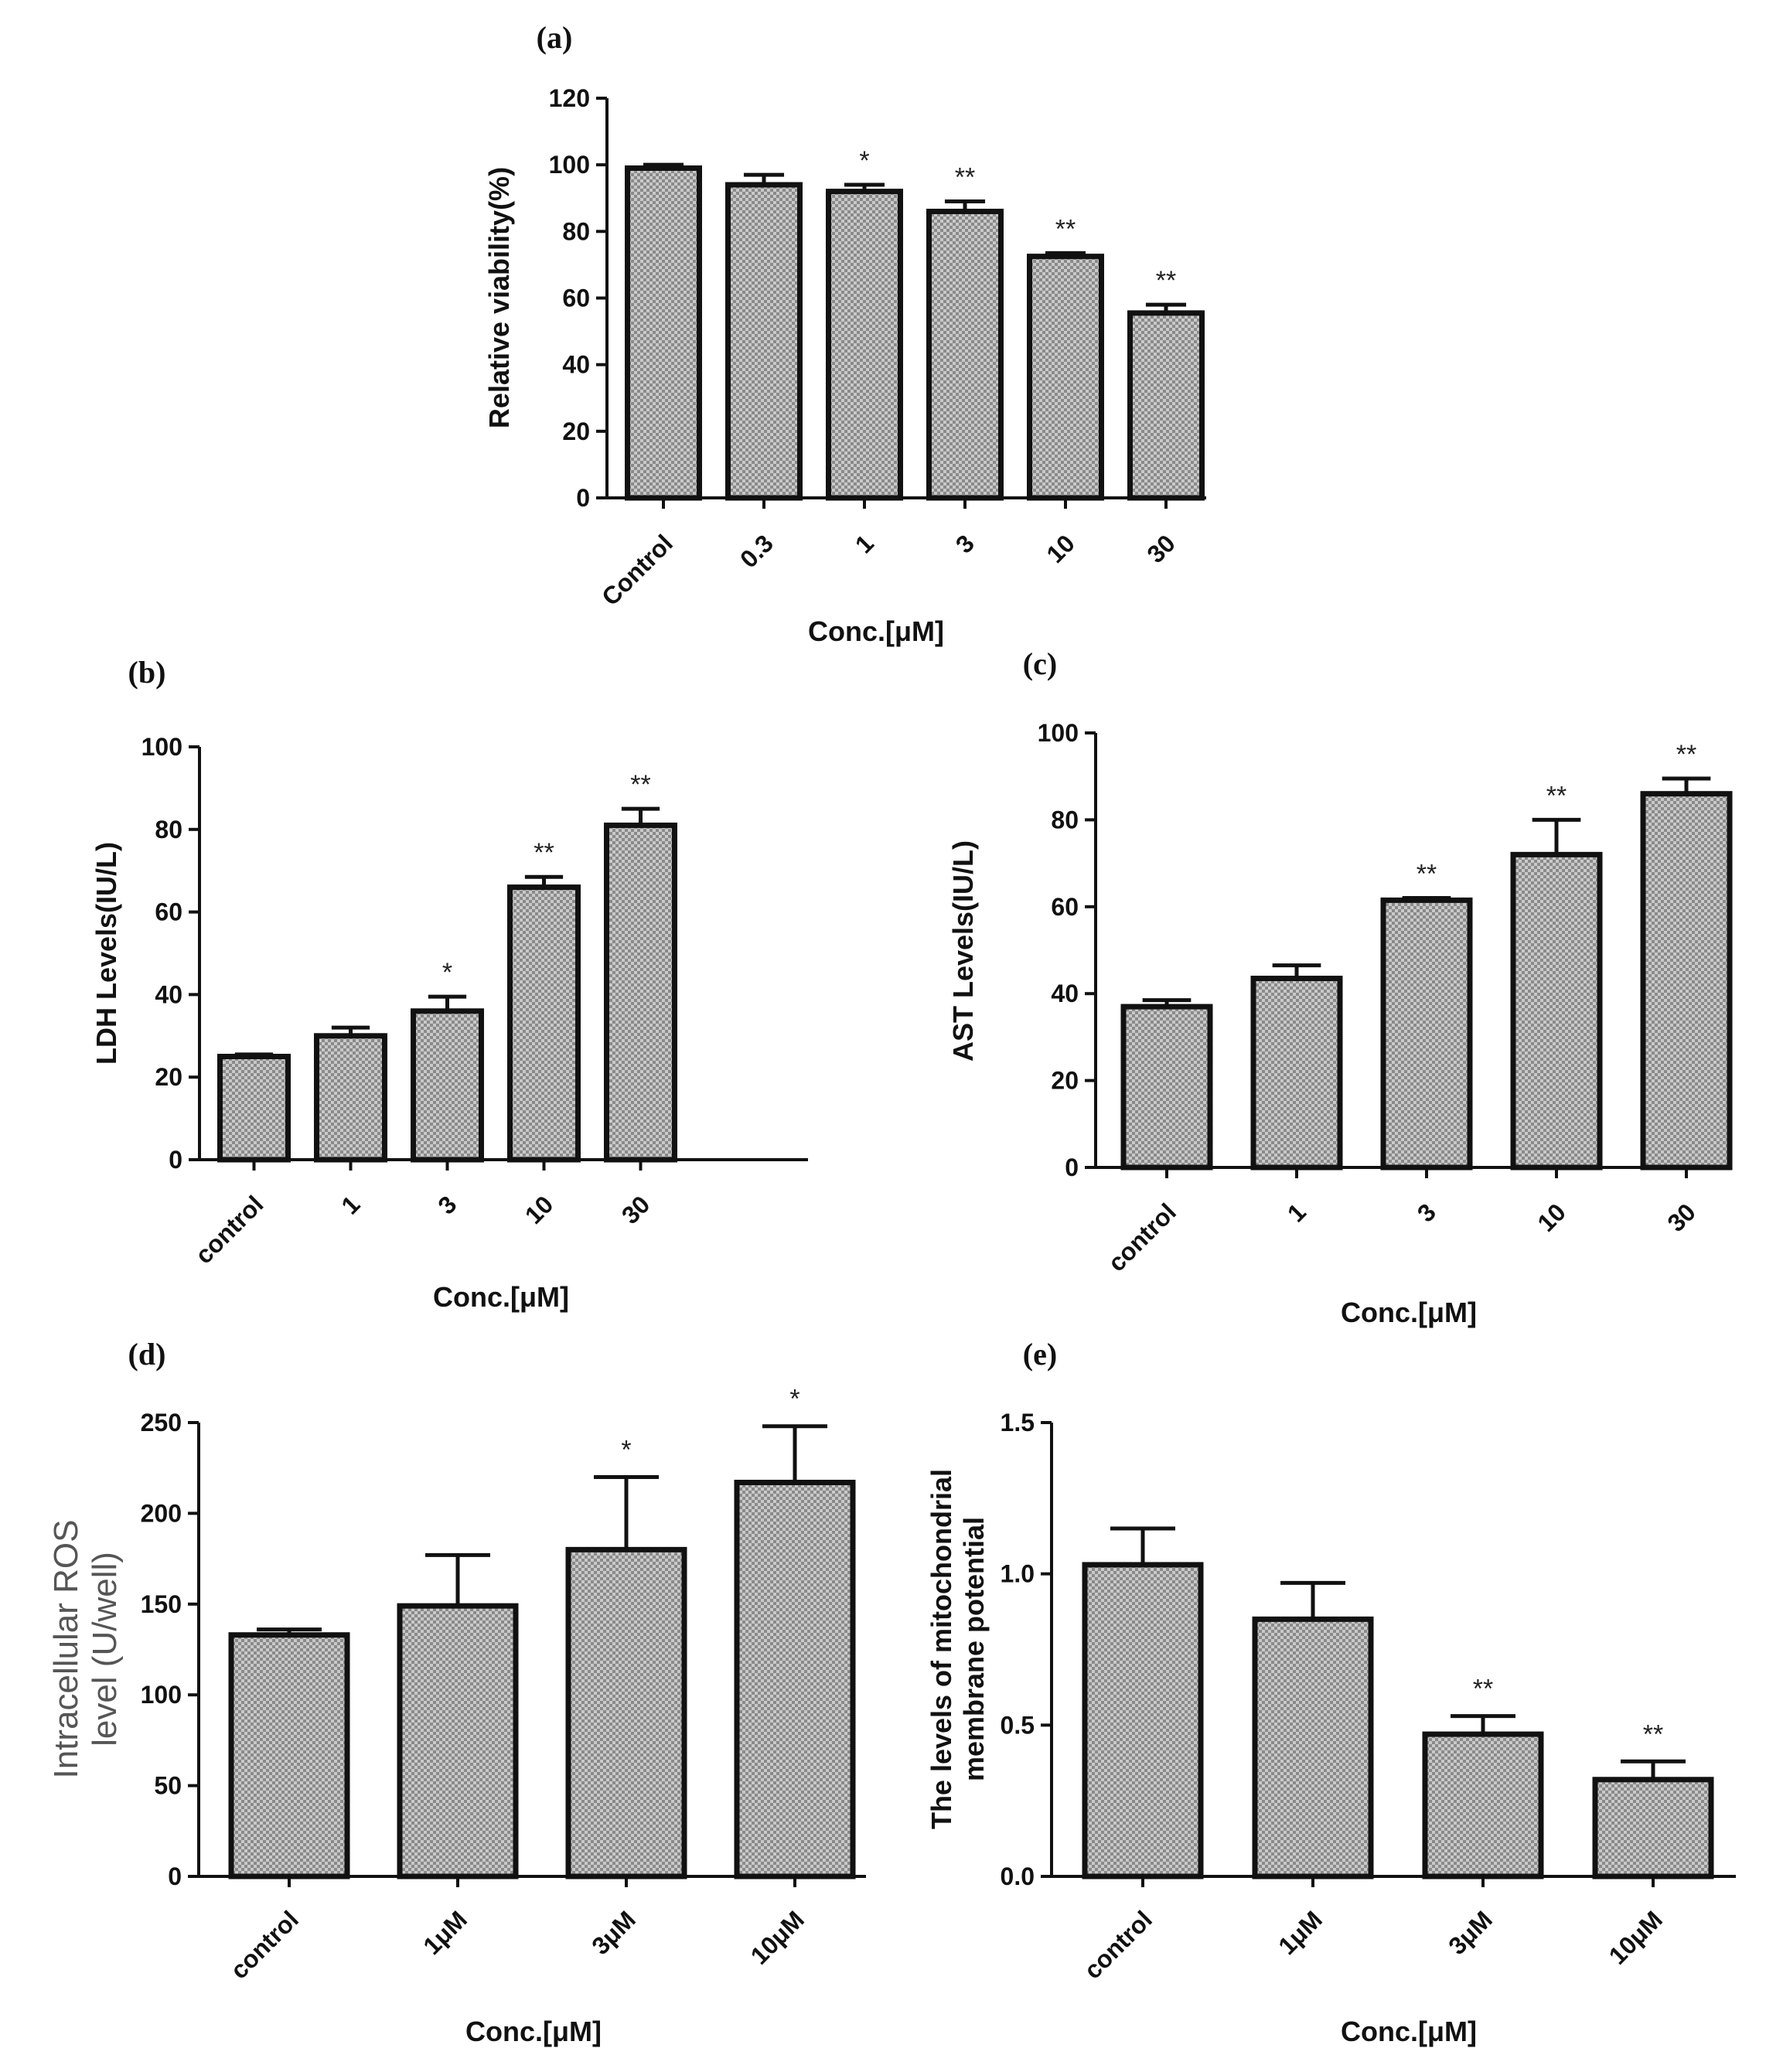 The height and width of the screenshot is (2072, 1766). Describe the element at coordinates (1018, 1422) in the screenshot. I see `y-tick-label: 1.5` at that location.